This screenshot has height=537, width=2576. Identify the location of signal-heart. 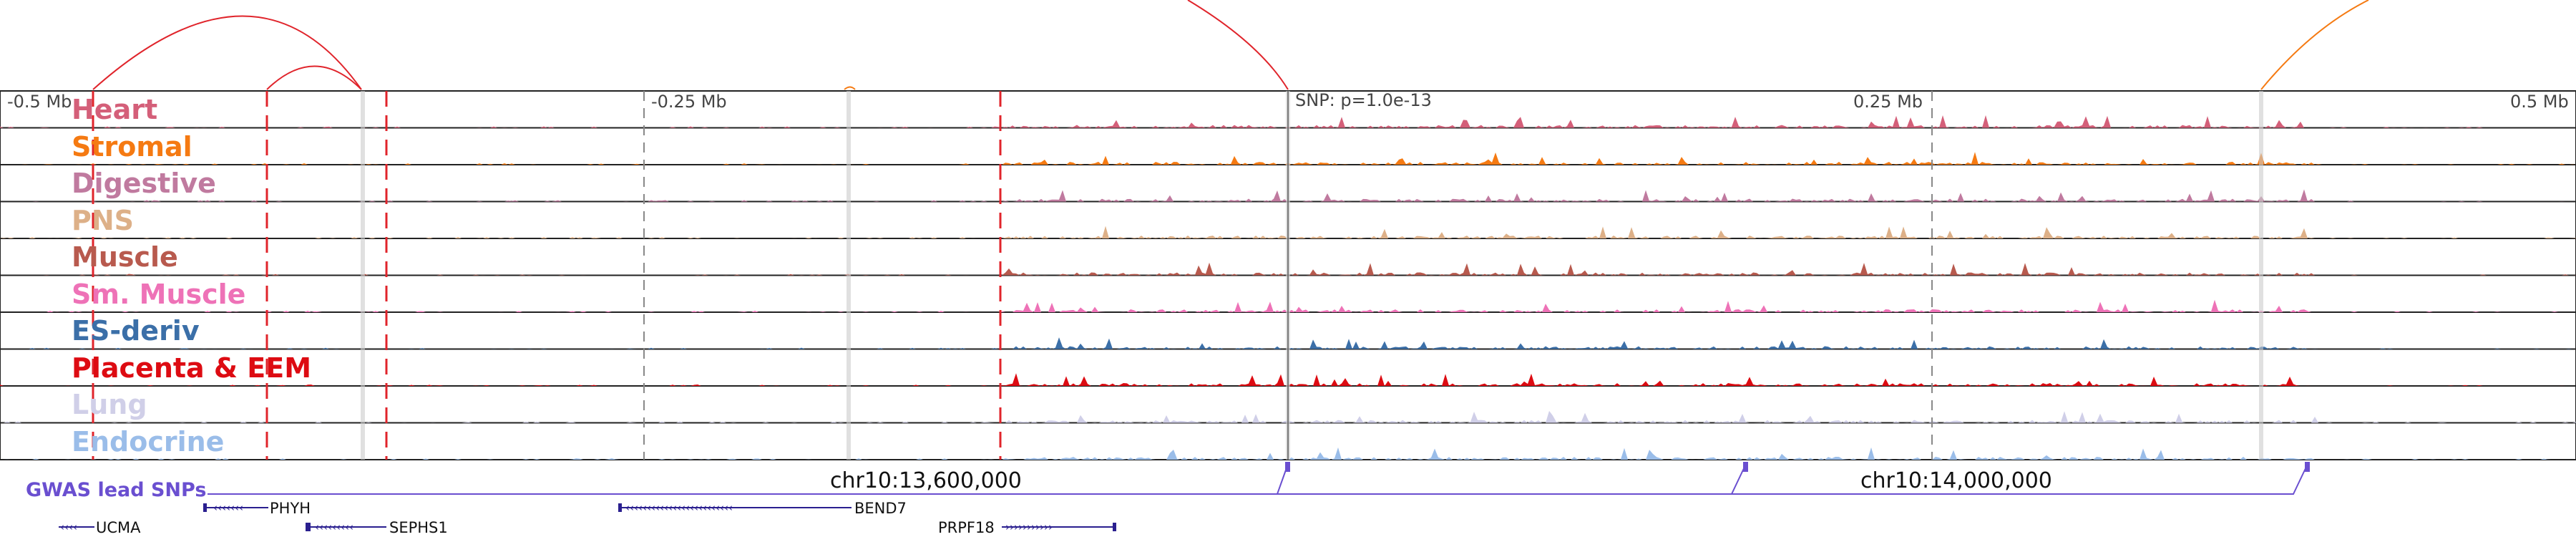
(1288, 121).